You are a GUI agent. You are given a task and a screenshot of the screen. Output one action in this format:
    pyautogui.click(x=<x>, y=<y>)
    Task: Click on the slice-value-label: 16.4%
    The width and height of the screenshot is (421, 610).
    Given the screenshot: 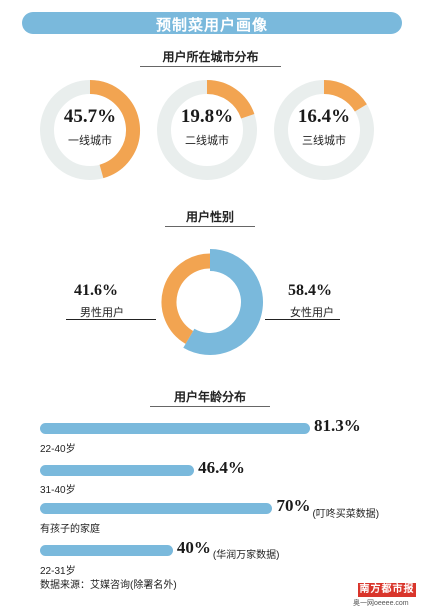 What is the action you would take?
    pyautogui.click(x=324, y=116)
    